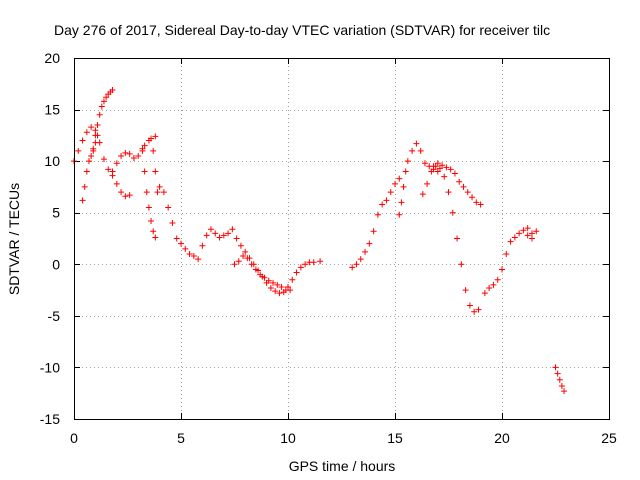  I want to click on y-axis-title: SDTVAR / TECUs, so click(14, 239).